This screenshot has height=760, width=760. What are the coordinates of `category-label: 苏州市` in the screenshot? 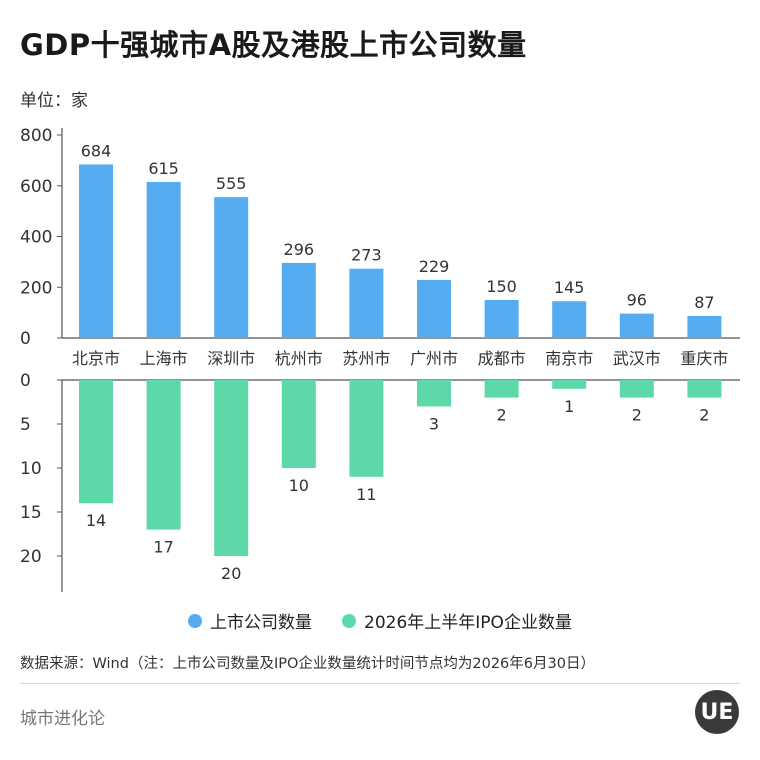 It's located at (366, 358).